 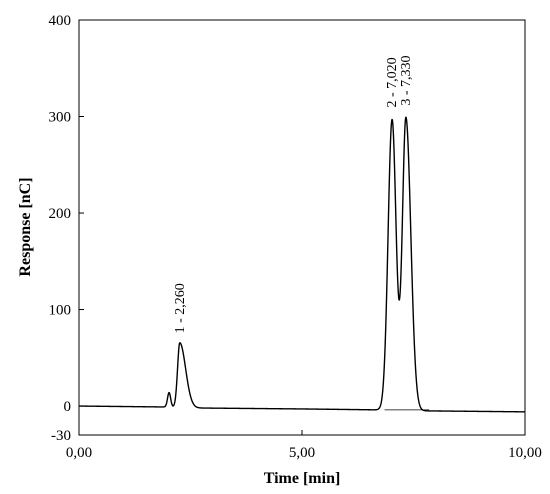 I want to click on x-tick-label: 0,00, so click(x=79, y=453).